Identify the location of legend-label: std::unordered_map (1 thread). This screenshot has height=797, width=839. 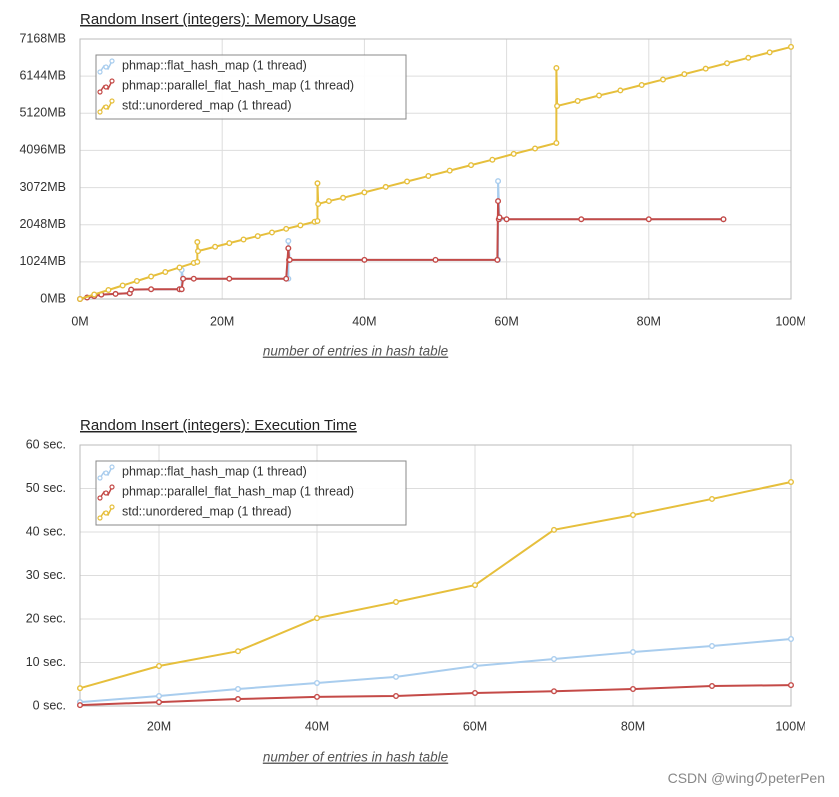
(207, 105).